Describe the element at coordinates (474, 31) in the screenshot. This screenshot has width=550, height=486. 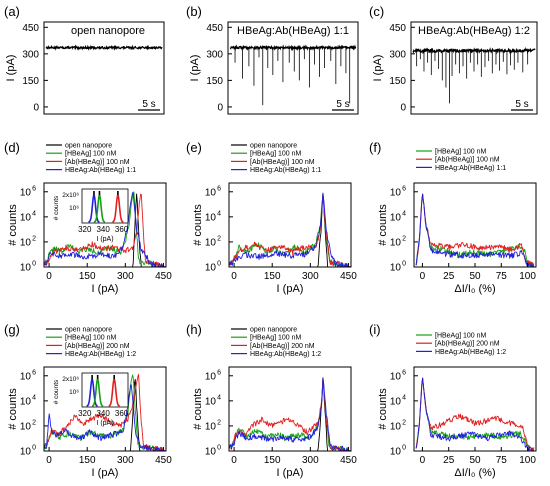
I see `panel-title: HBeAg:Ab(HBeAg) 1:2` at that location.